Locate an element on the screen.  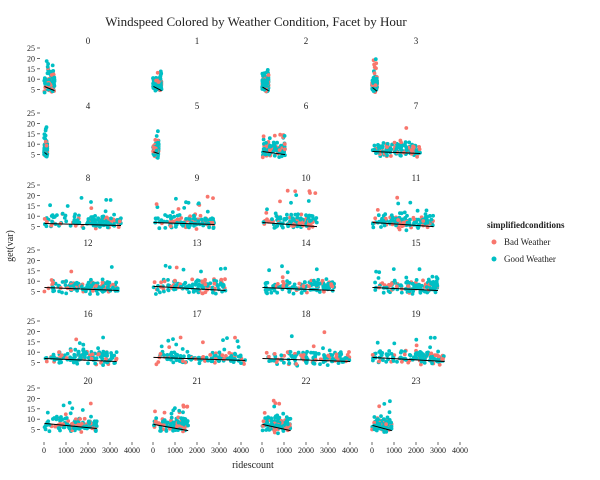
facet-panel-hour-1: 1 is located at coordinates (175, 64).